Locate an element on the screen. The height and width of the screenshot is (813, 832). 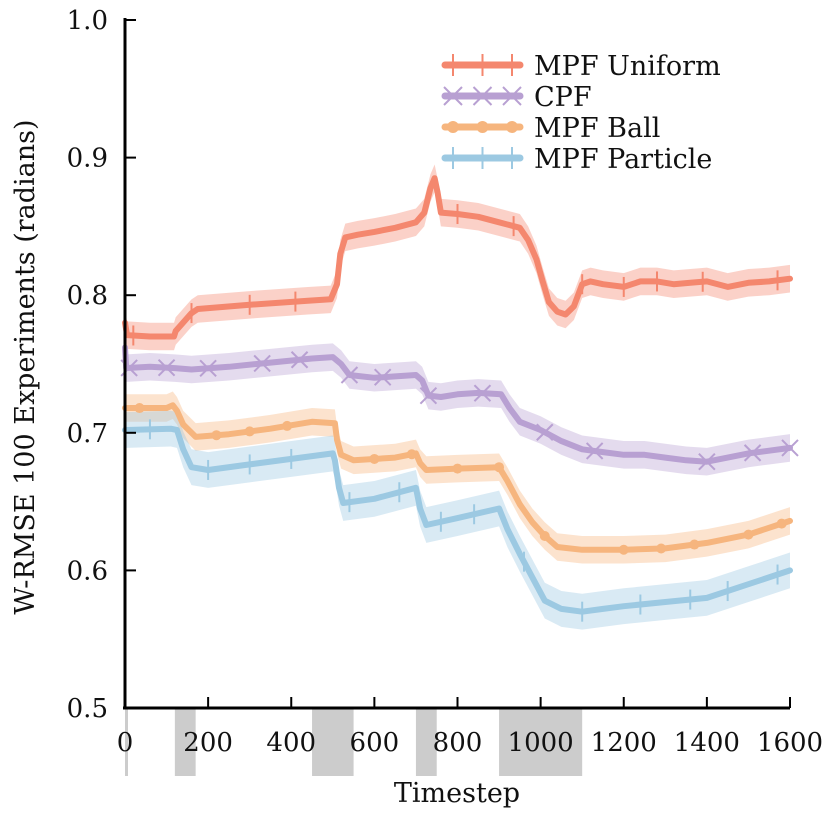
marker-1-7-b is located at coordinates (428, 395).